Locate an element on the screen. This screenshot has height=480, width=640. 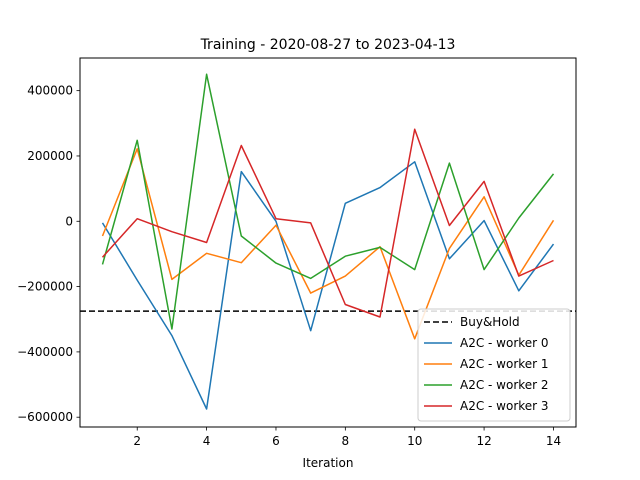
legend-label: A2C - worker 2 is located at coordinates (504, 385).